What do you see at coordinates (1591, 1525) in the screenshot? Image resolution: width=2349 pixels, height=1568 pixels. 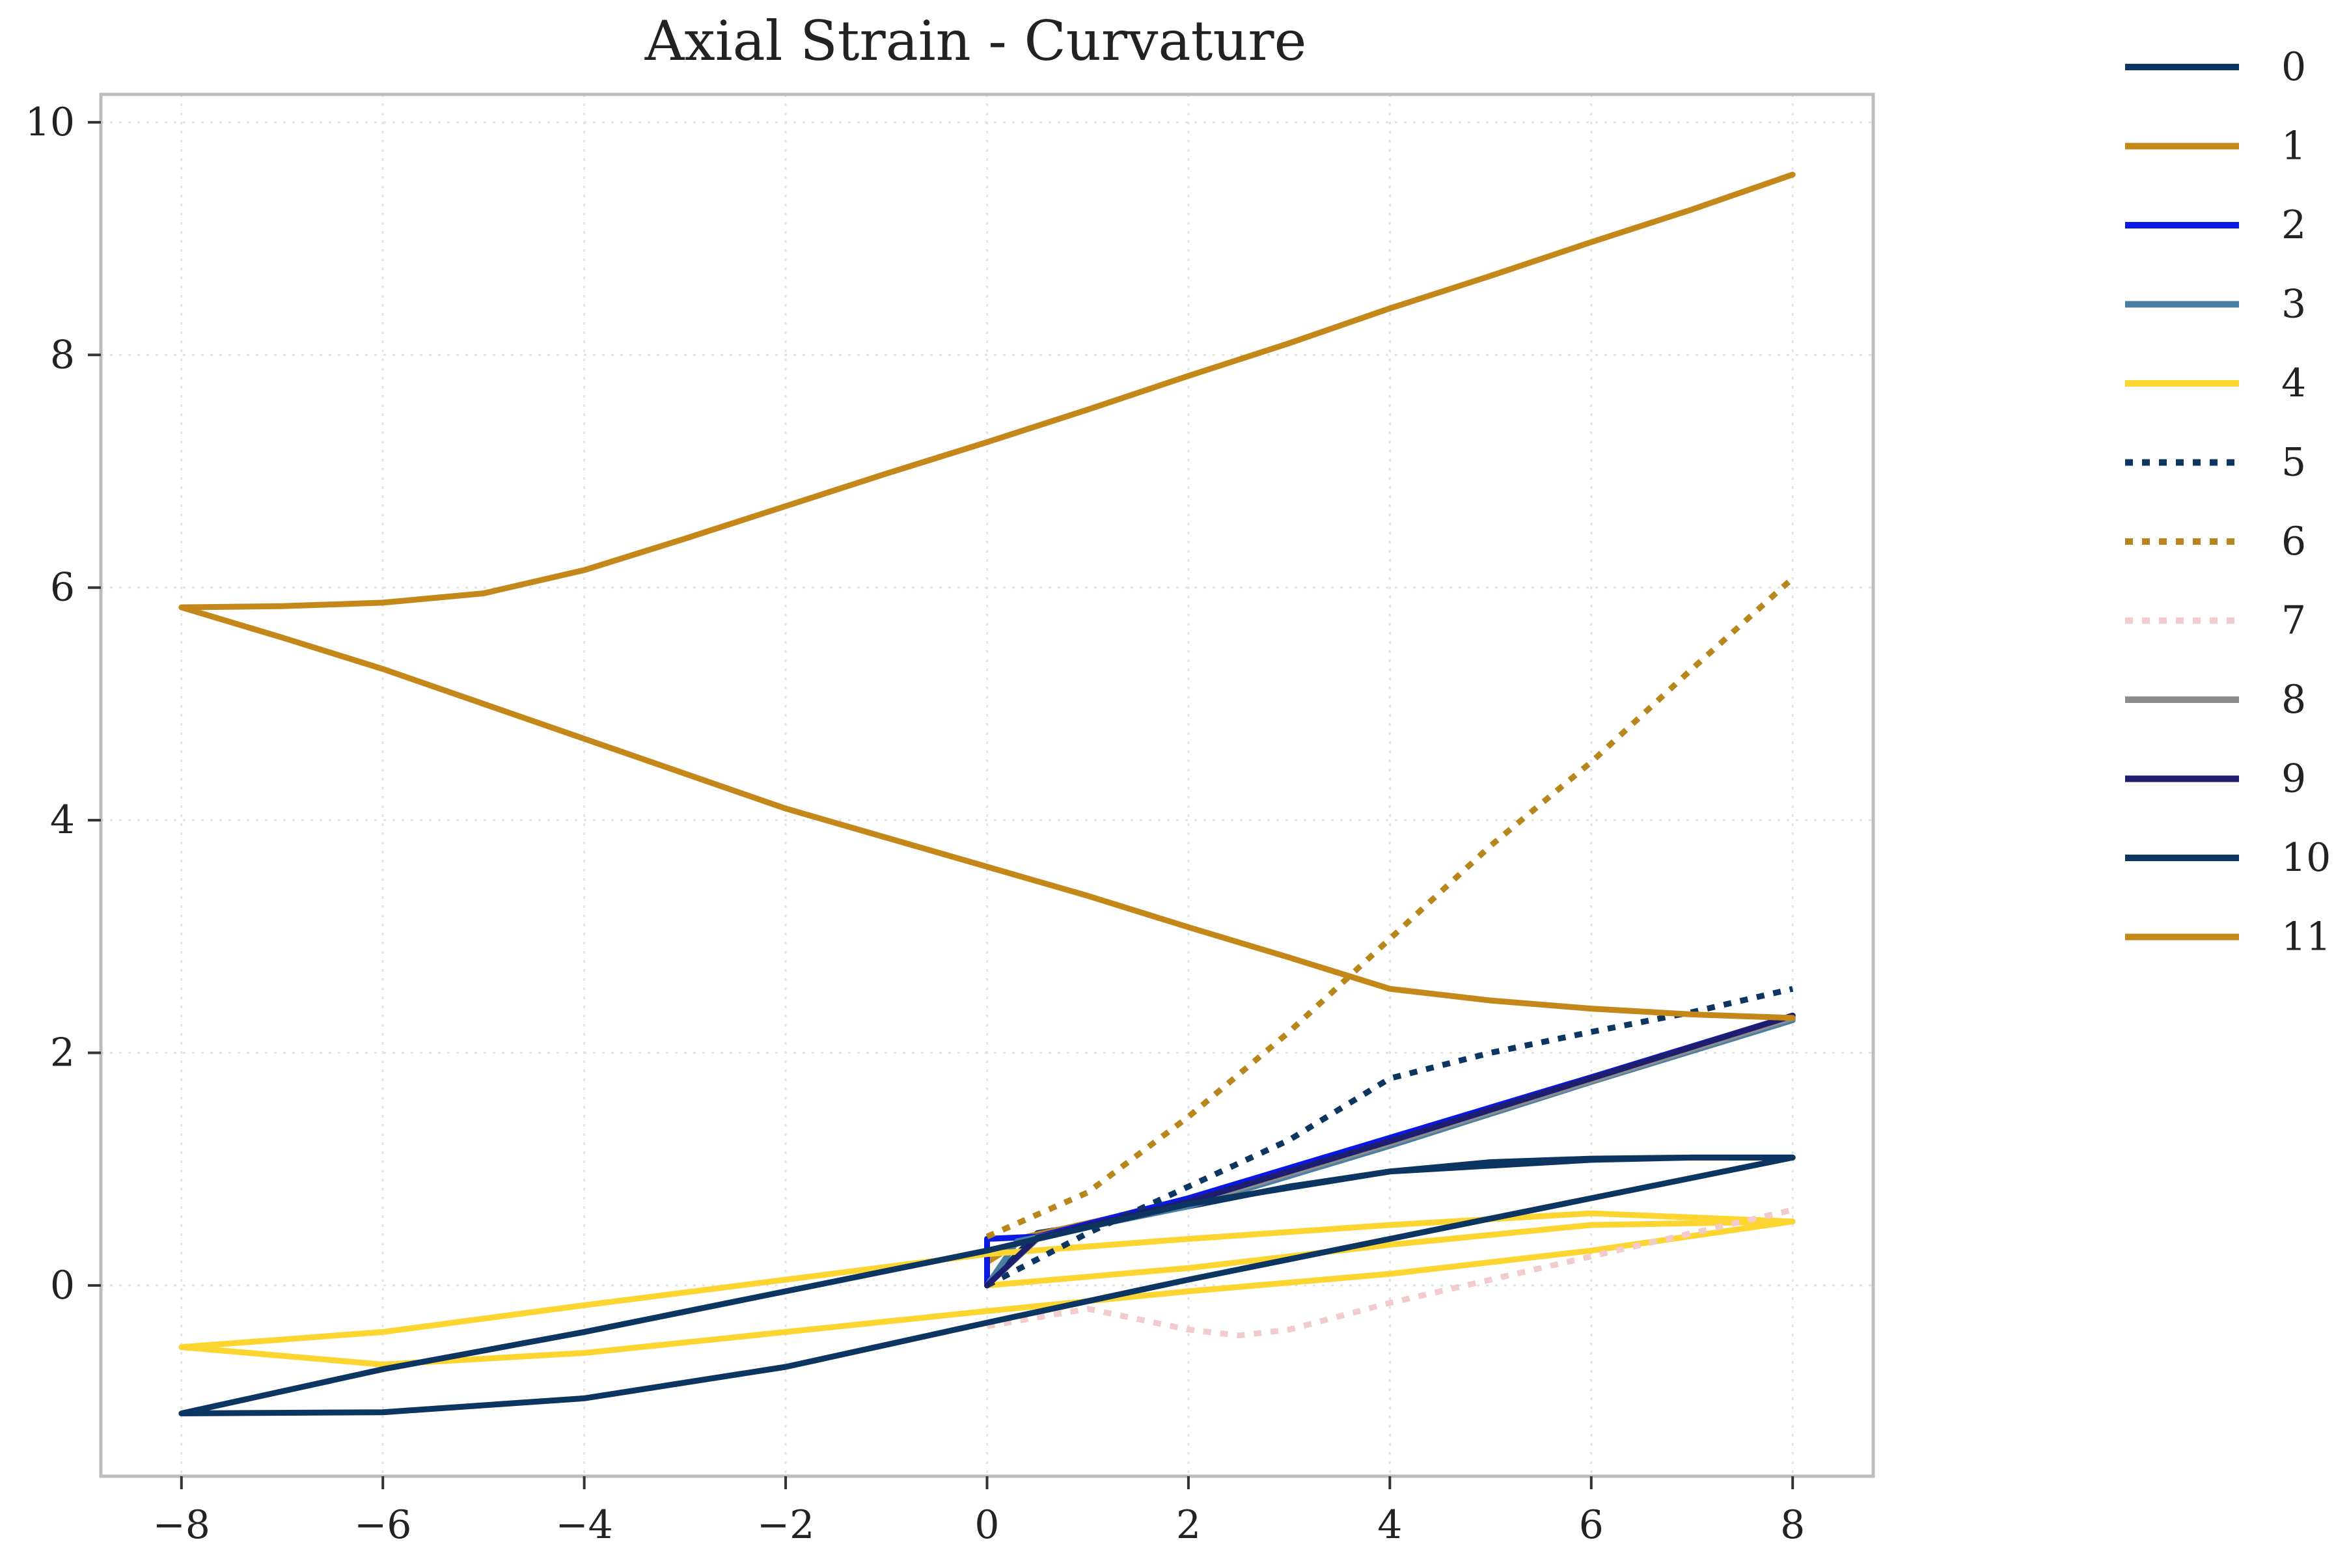 I see `x-tick-label: 6` at bounding box center [1591, 1525].